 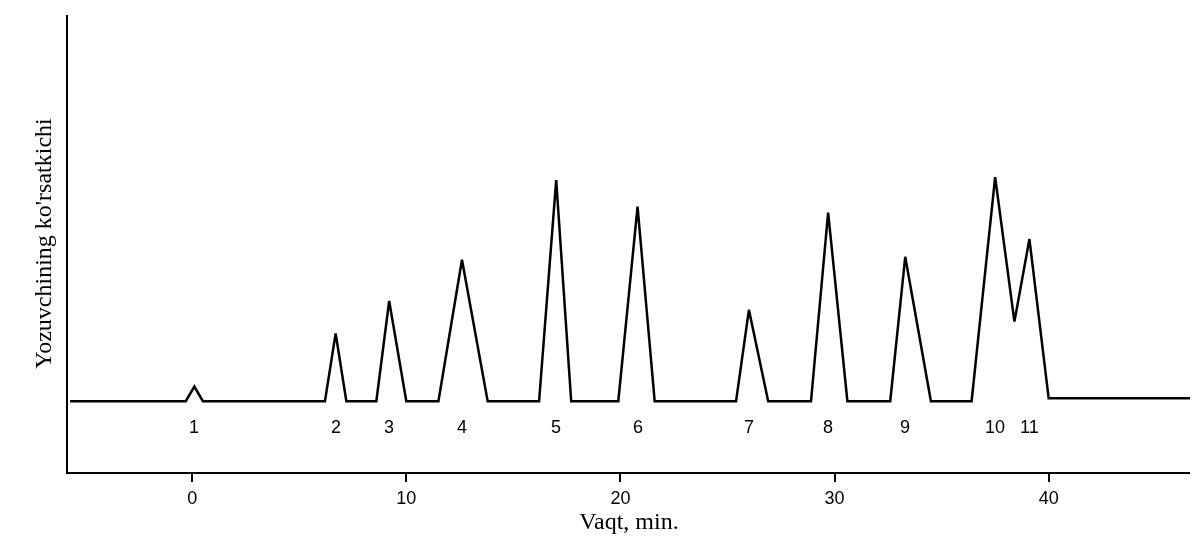 What do you see at coordinates (828, 427) in the screenshot?
I see `annotation: 8` at bounding box center [828, 427].